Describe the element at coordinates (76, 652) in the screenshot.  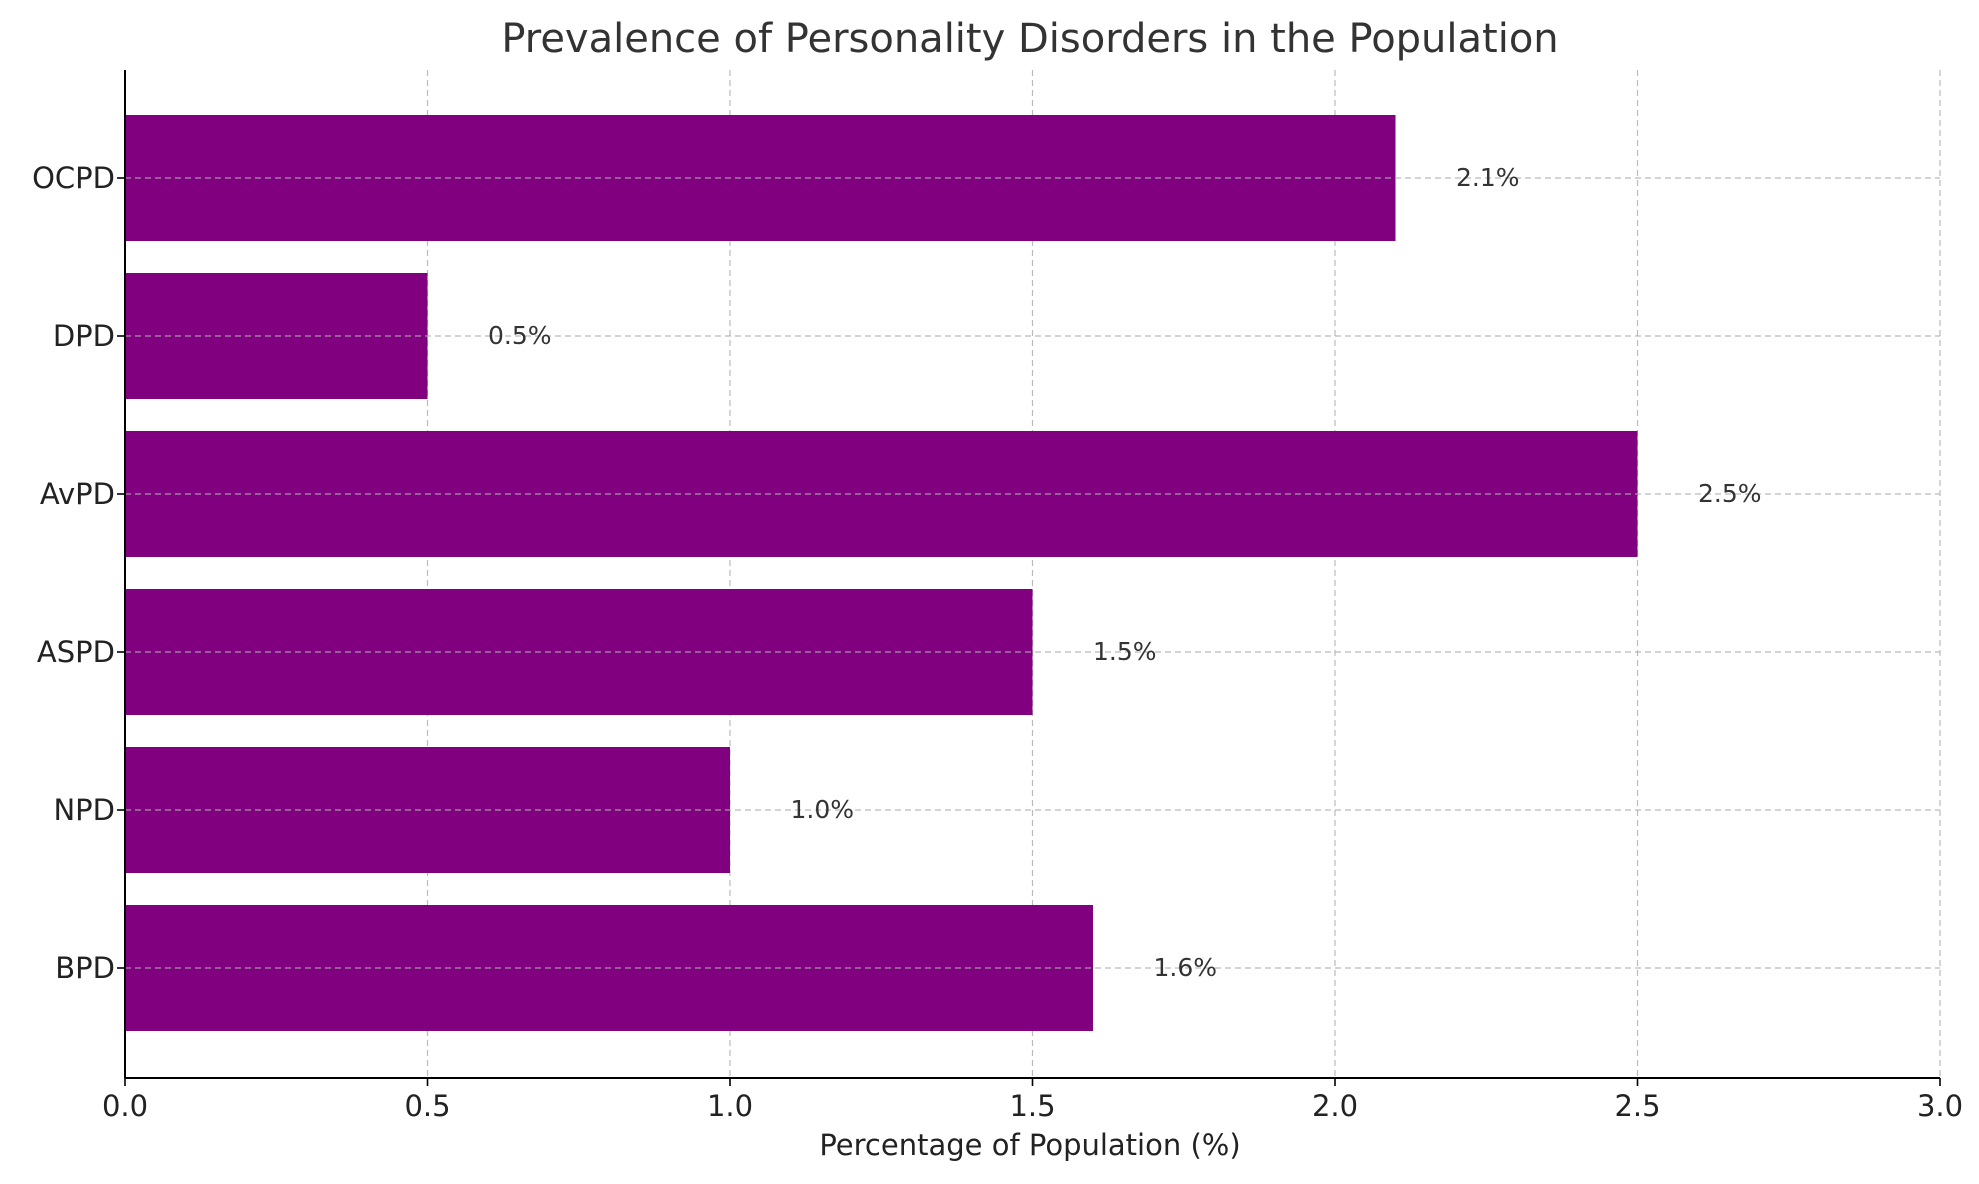
I see `y-tick-label: ASPD` at that location.